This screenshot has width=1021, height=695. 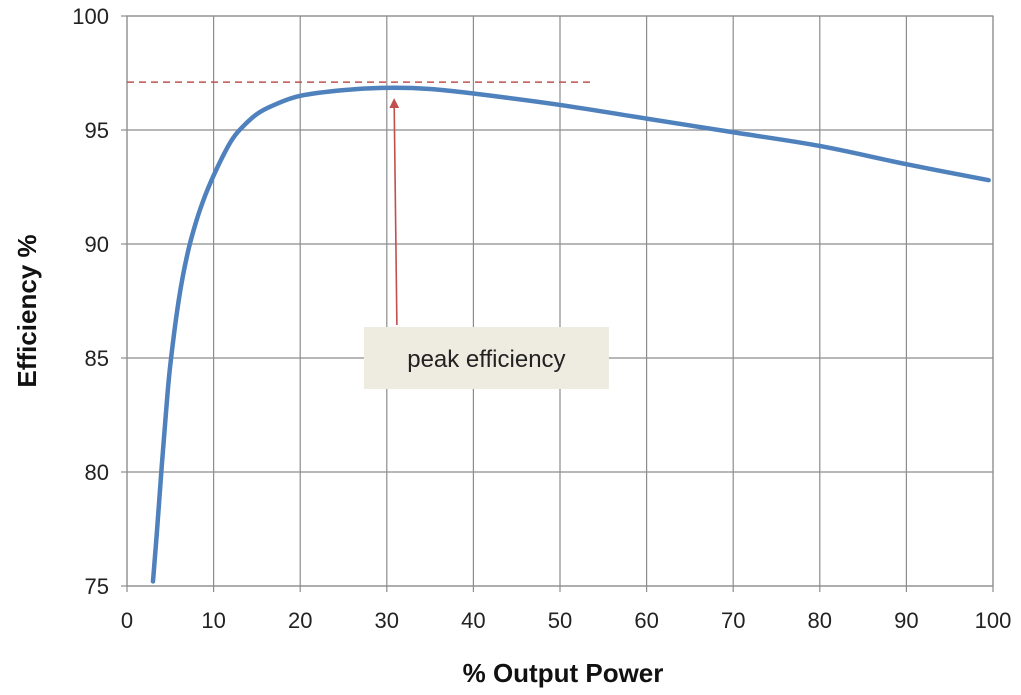 I want to click on annotation-box, so click(x=486, y=358).